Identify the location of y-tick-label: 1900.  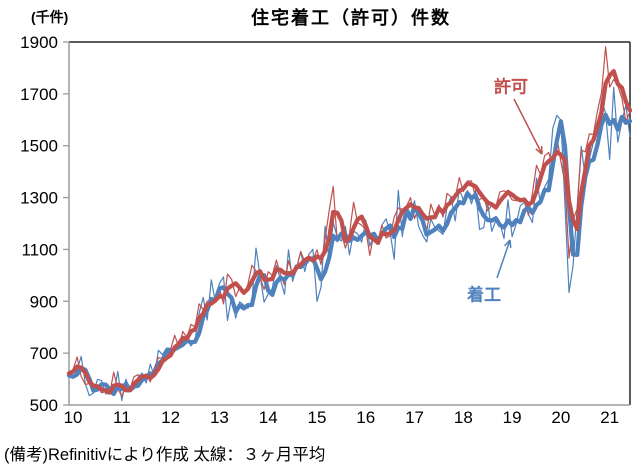
(39, 42).